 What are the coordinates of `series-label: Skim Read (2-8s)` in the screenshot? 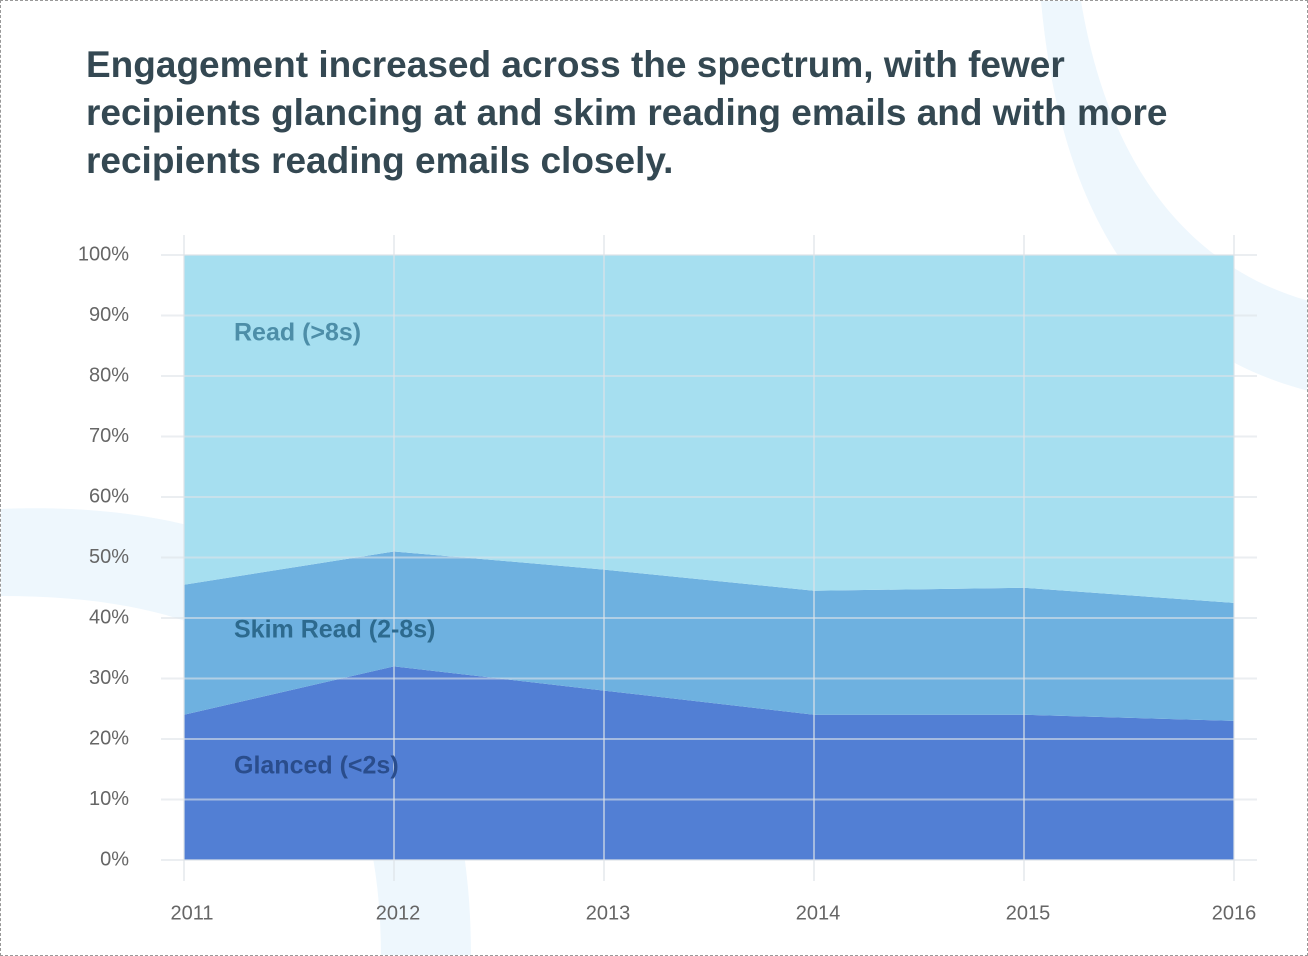 It's located at (334, 630).